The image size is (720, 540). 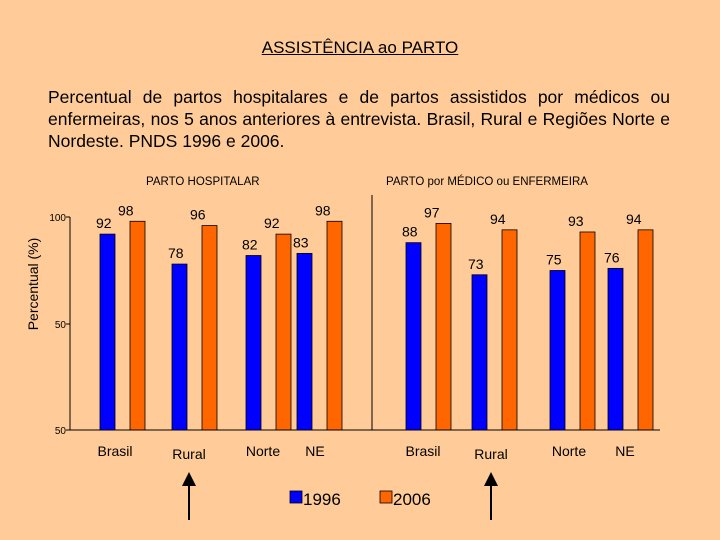 I want to click on bar-hospitalar-rural-1996, so click(x=179, y=347).